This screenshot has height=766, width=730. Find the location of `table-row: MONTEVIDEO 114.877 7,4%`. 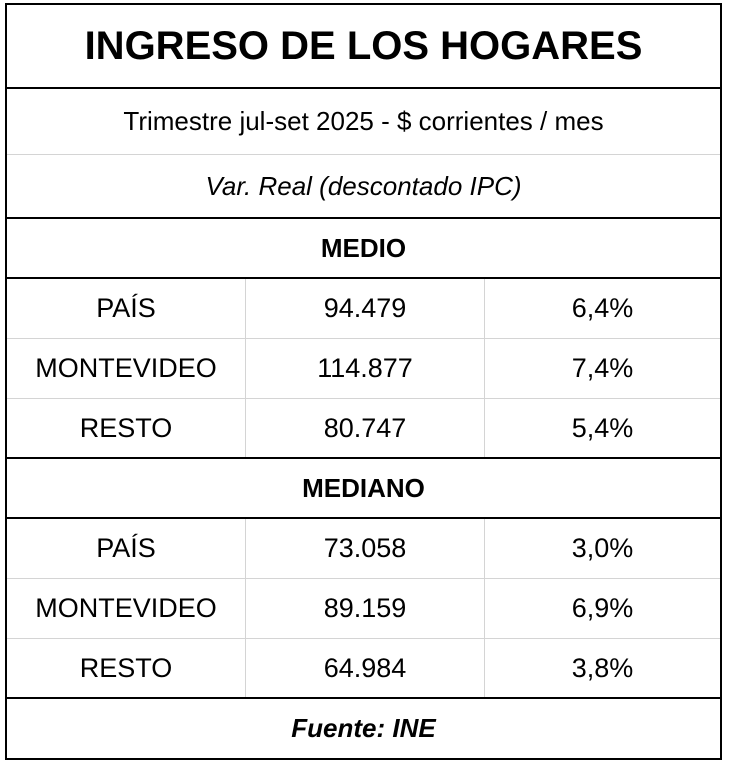

table-row: MONTEVIDEO 114.877 7,4% is located at coordinates (363, 369).